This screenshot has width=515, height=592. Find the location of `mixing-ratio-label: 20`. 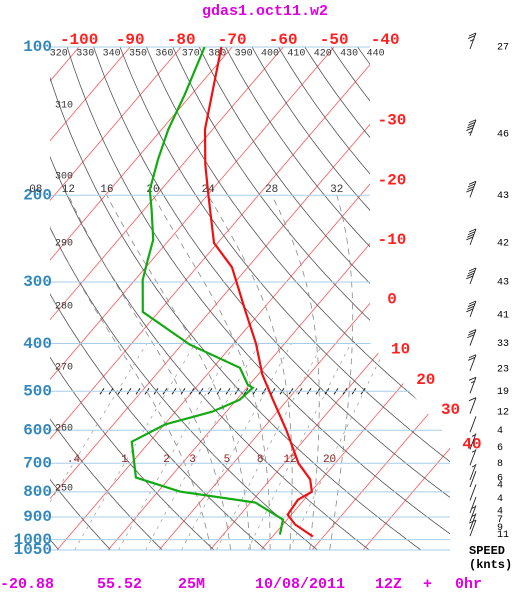

mixing-ratio-label: 20 is located at coordinates (329, 460).